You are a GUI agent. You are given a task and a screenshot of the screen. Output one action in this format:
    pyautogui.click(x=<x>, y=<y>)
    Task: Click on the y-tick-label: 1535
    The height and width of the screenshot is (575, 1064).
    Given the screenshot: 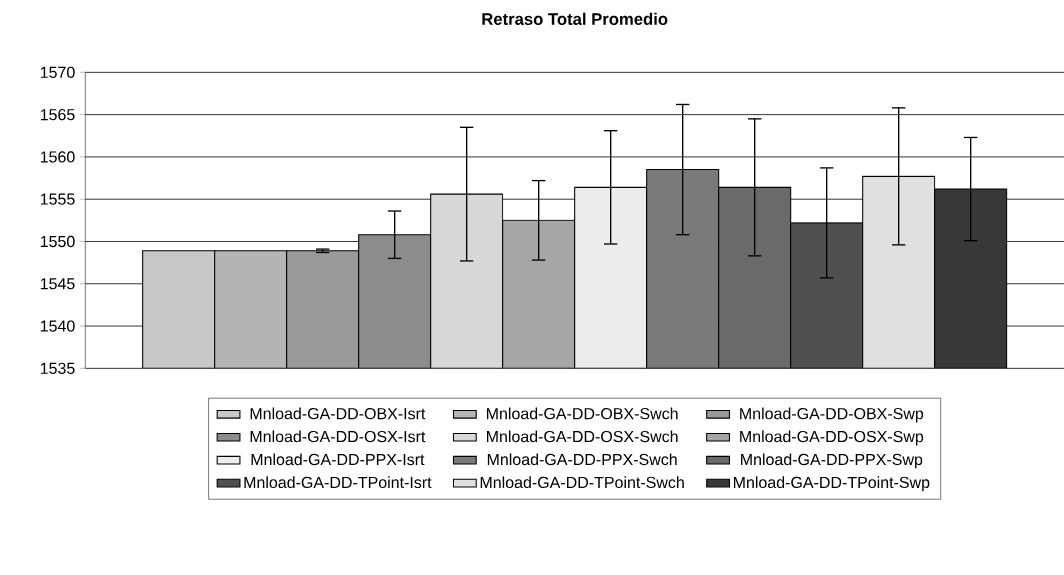 What is the action you would take?
    pyautogui.click(x=57, y=368)
    